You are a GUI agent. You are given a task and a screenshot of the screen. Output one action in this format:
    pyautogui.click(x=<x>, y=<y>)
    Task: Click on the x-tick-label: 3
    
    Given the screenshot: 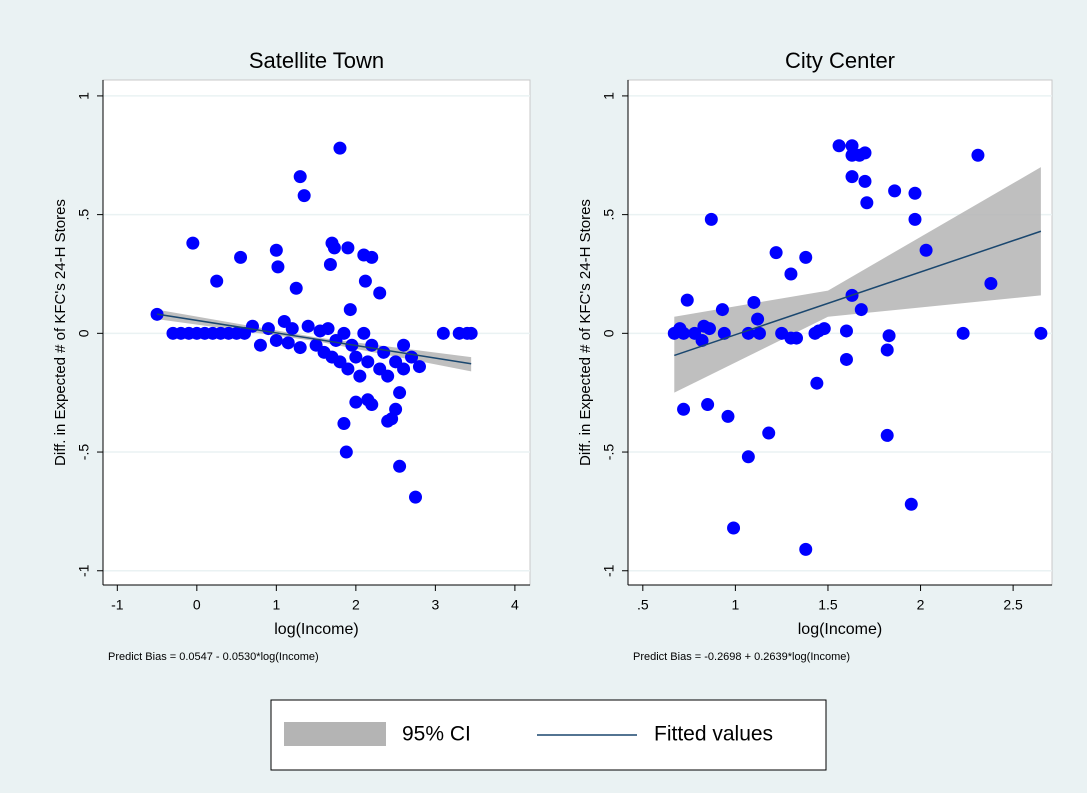 What is the action you would take?
    pyautogui.click(x=435, y=605)
    